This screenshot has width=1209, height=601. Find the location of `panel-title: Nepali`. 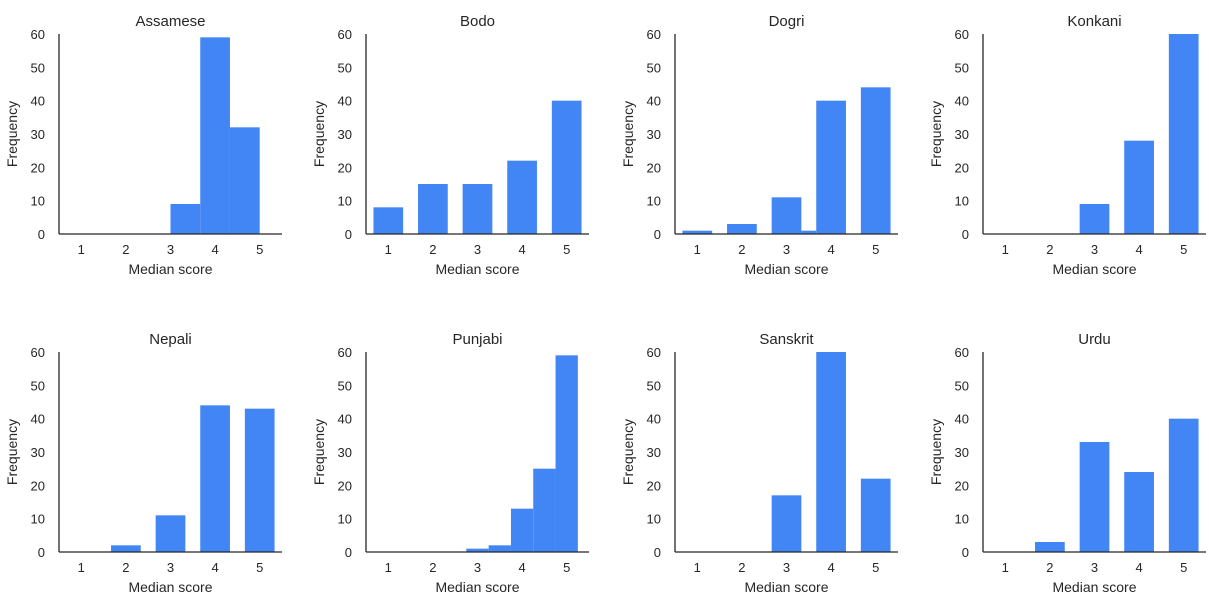

panel-title: Nepali is located at coordinates (170, 339).